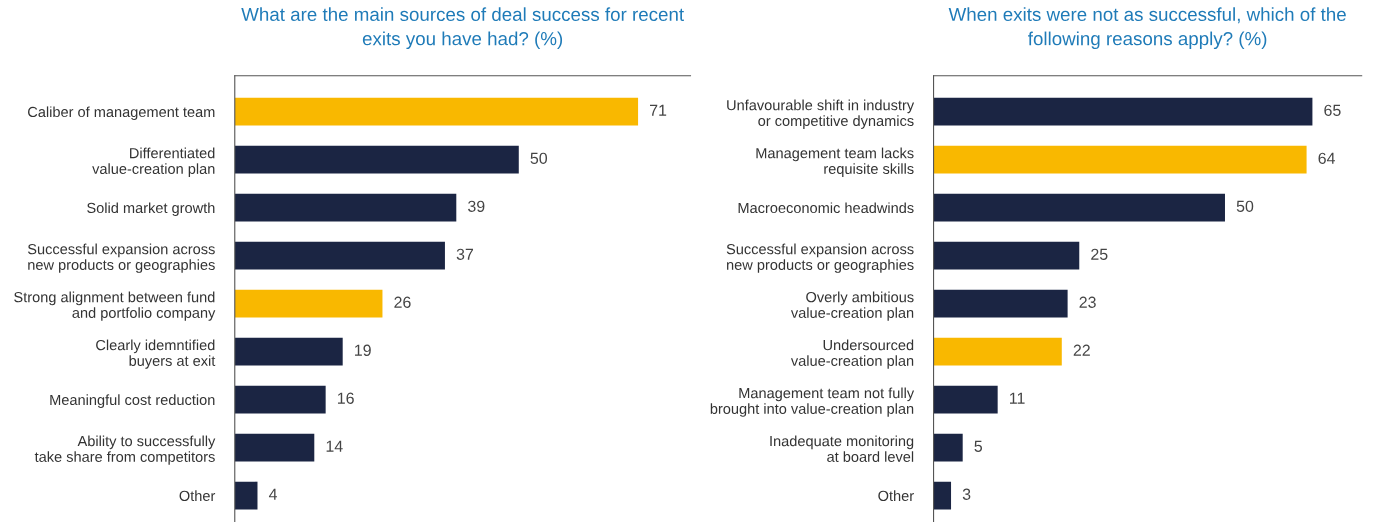  What do you see at coordinates (273, 494) in the screenshot?
I see `data-label: 4` at bounding box center [273, 494].